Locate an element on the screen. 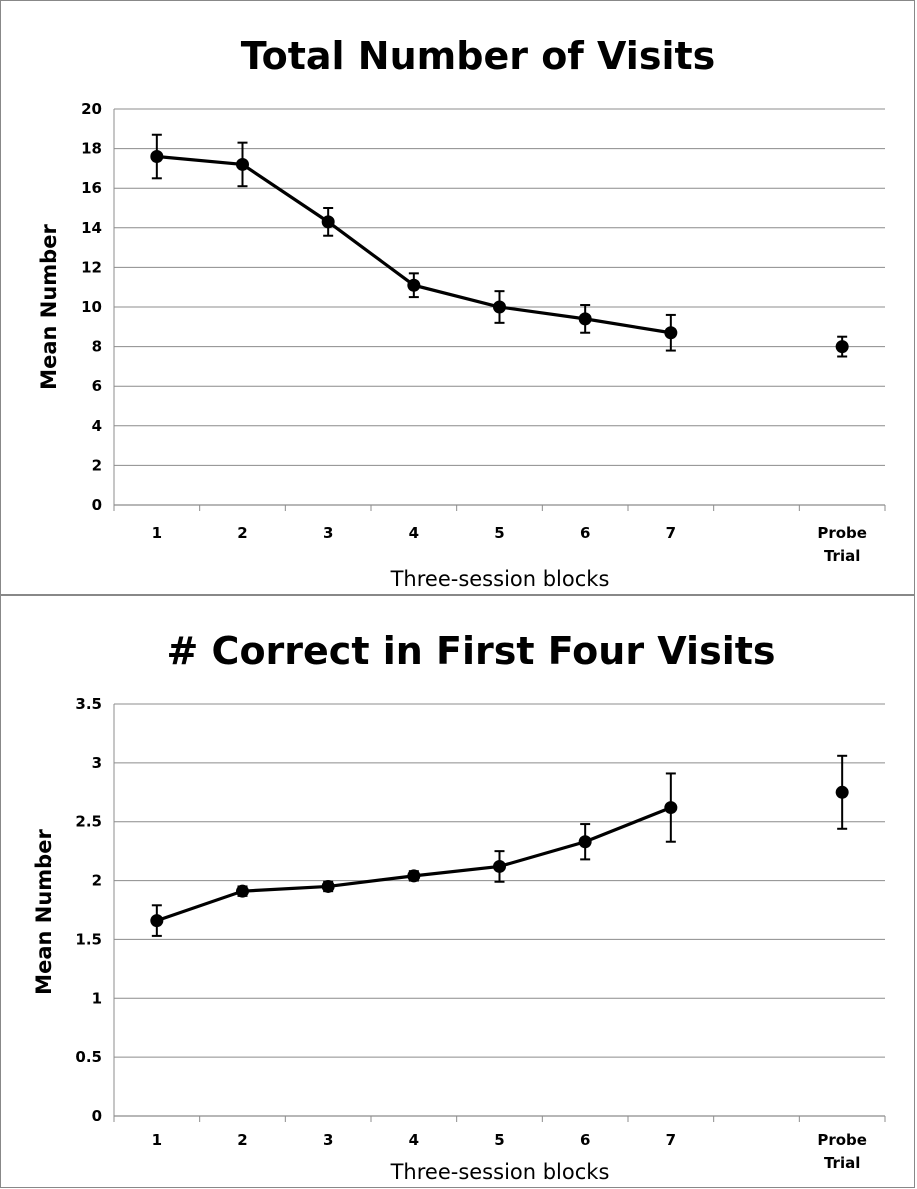  y-tick-label: 14 is located at coordinates (91, 228).